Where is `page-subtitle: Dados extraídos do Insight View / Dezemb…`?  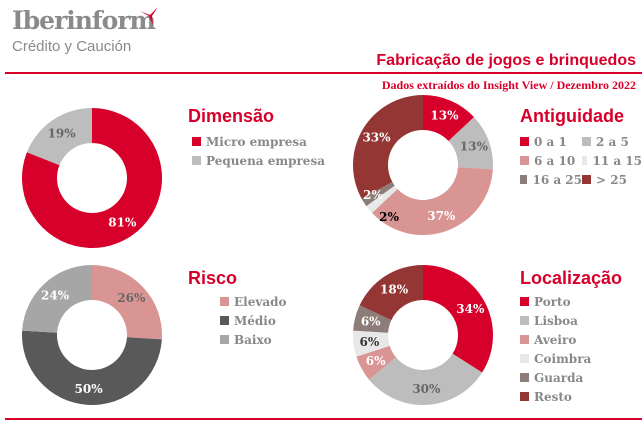 page-subtitle: Dados extraídos do Insight View / Dezemb… is located at coordinates (508, 85).